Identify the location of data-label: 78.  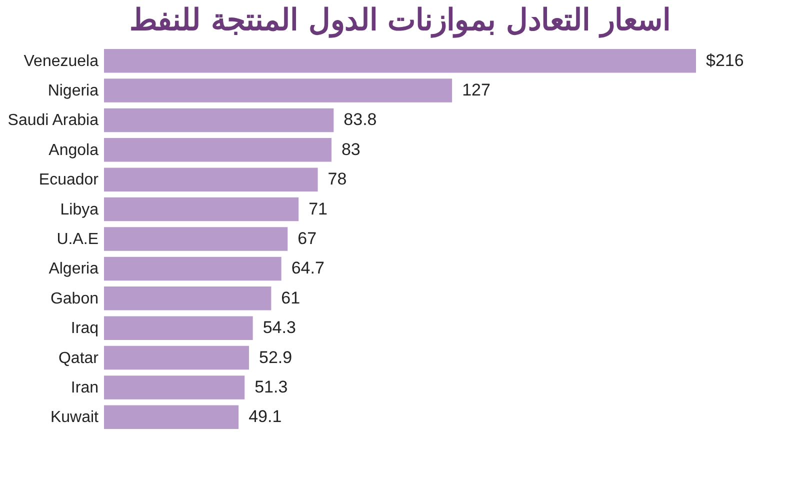
(337, 179).